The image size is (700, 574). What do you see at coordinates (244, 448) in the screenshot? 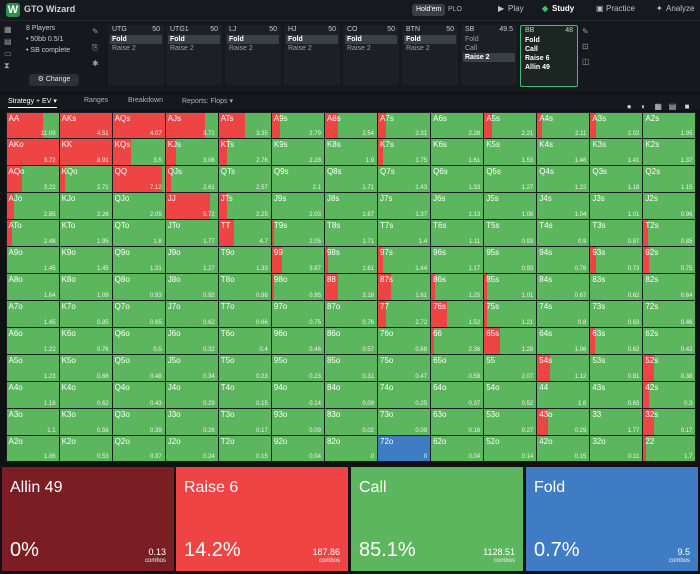
I see `hand-cell: T2o 0.15` at bounding box center [244, 448].